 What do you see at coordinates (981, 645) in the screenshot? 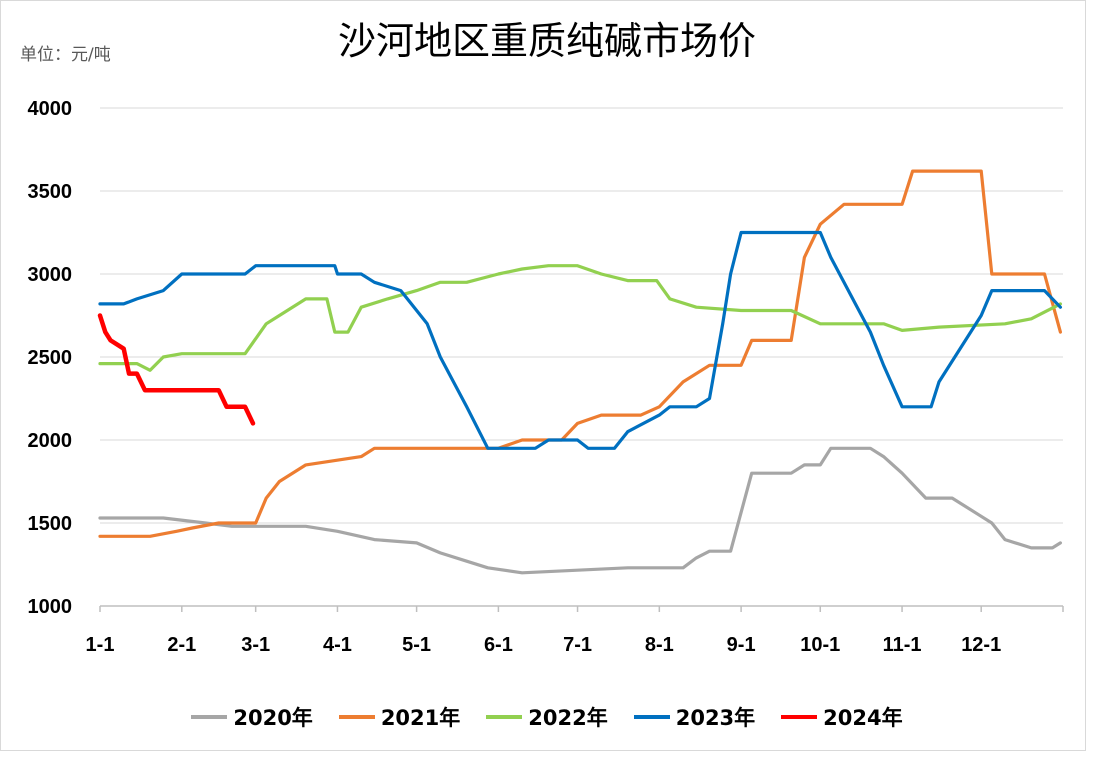
I see `x-tick-label: 12-1` at bounding box center [981, 645].